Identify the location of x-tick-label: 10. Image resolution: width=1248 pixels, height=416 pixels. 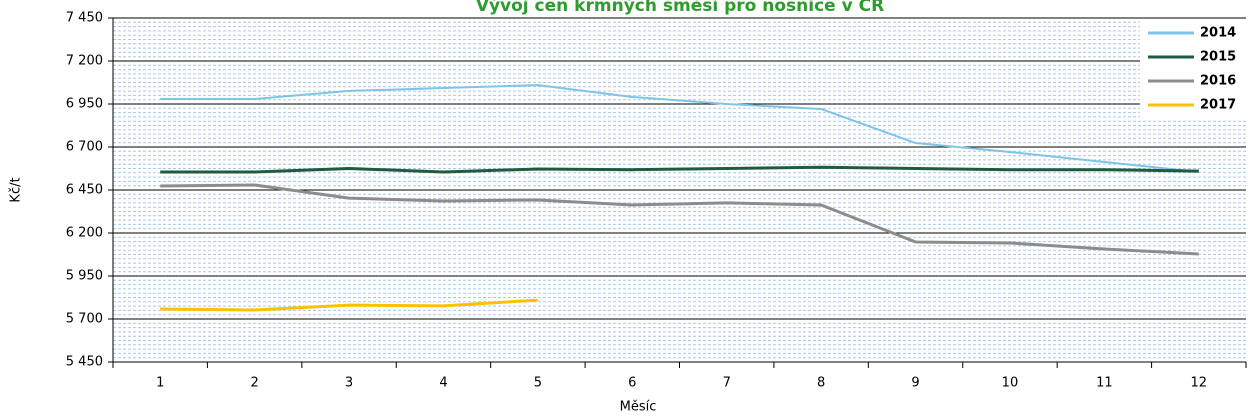
(1010, 383).